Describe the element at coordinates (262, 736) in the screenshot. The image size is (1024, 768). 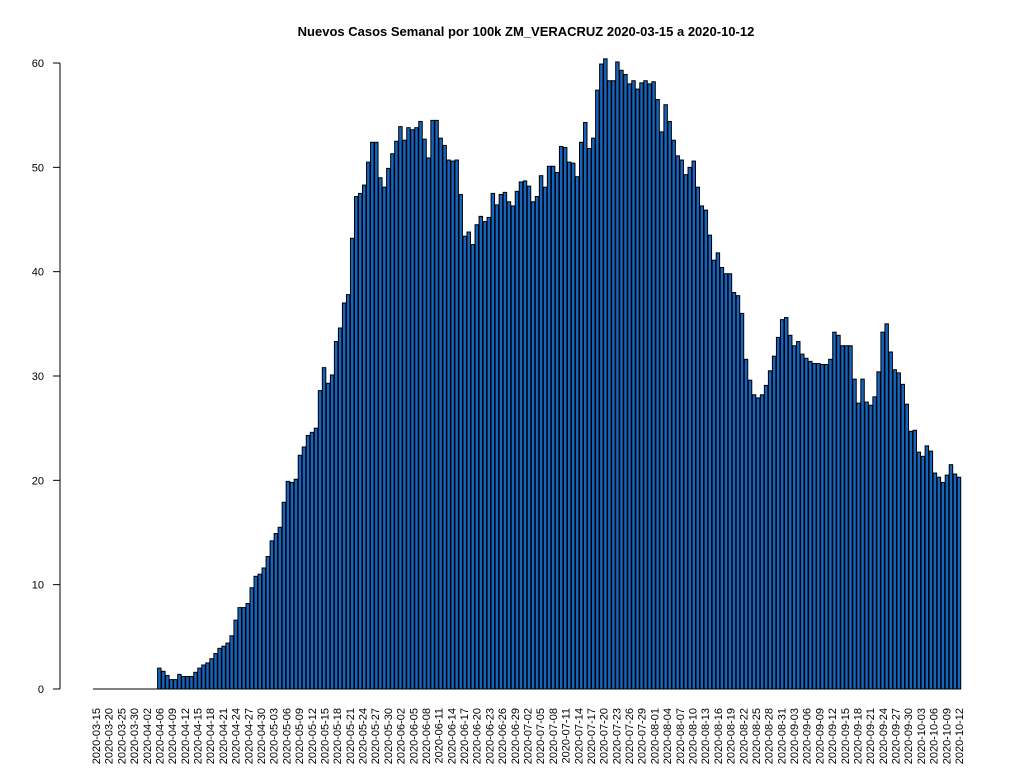
I see `x-tick-label: 2020-04-30` at that location.